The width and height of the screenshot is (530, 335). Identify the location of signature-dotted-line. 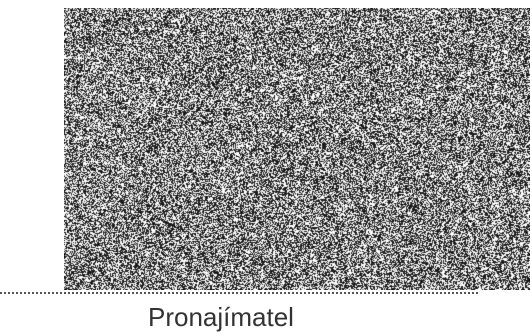
(239, 293).